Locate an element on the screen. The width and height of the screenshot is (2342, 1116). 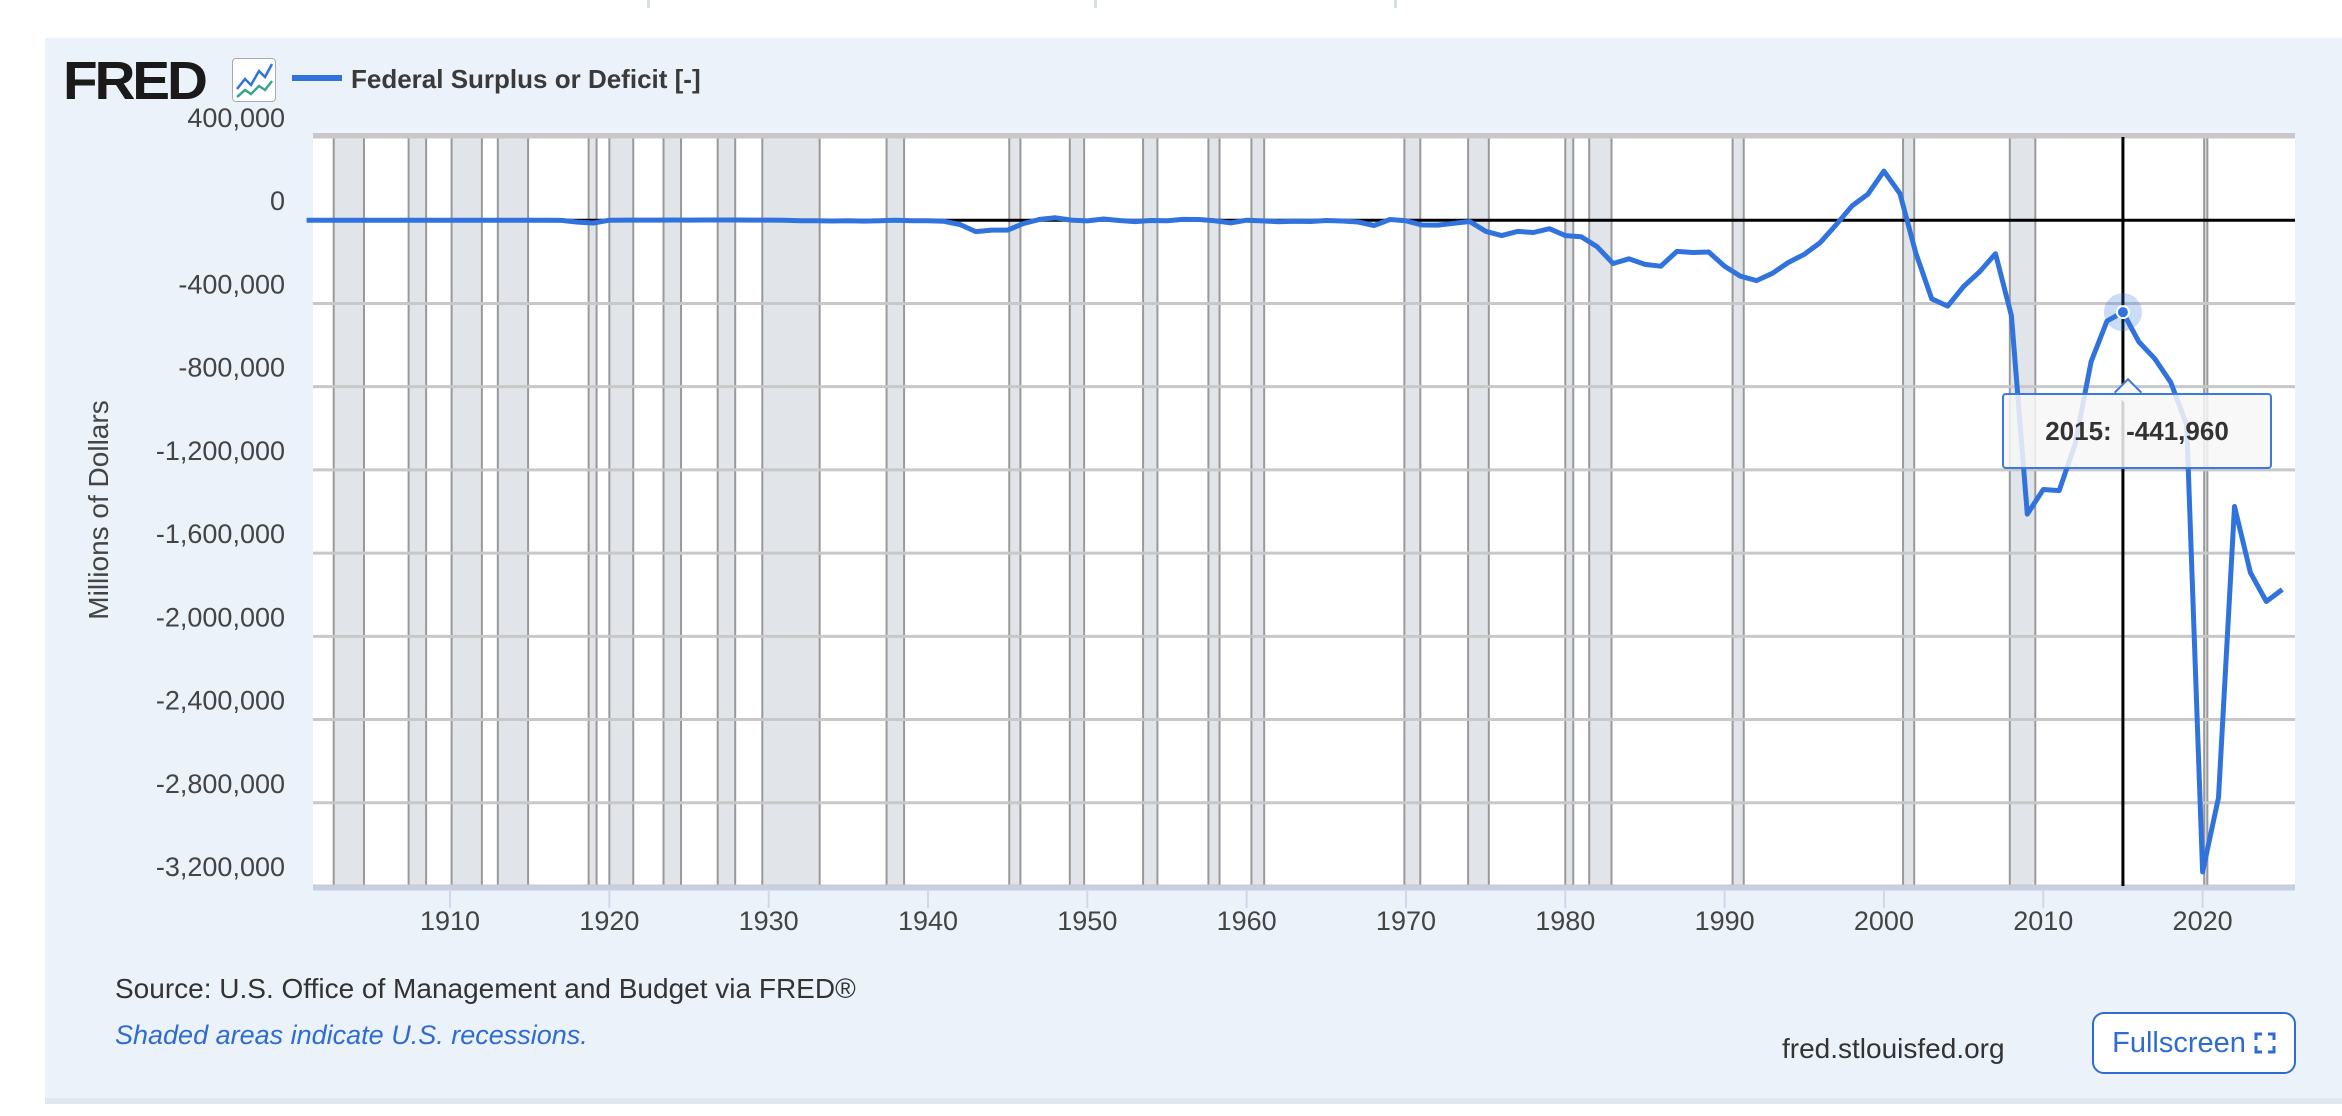
x-tick-label: 1930 is located at coordinates (769, 921).